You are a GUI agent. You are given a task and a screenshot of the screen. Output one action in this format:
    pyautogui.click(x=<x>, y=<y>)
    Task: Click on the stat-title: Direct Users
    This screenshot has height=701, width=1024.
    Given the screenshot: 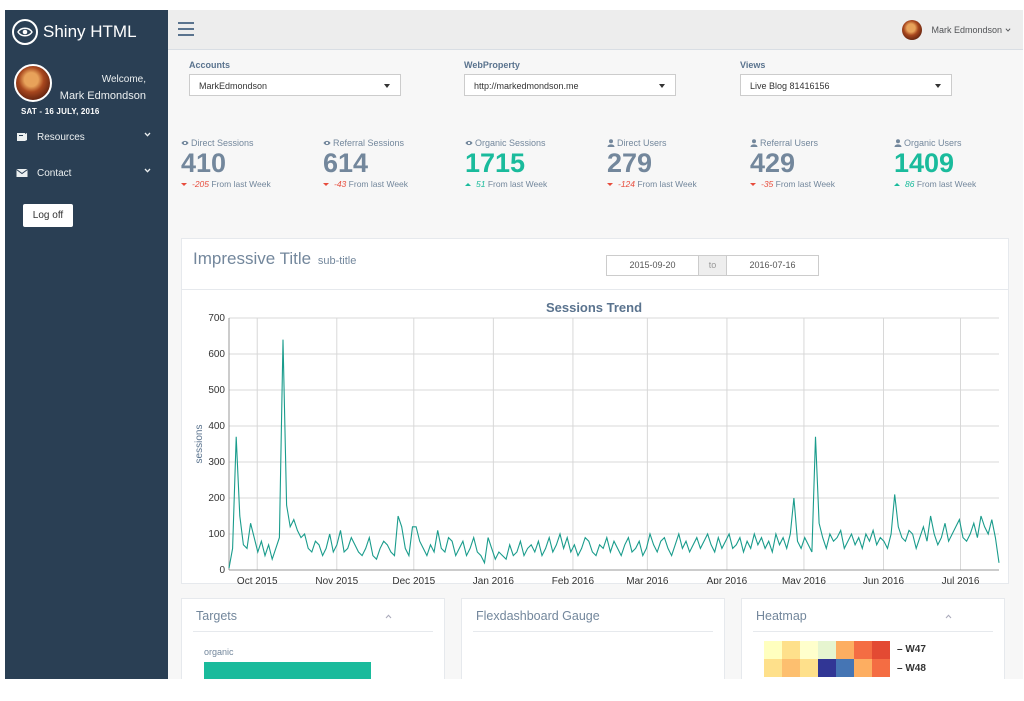 What is the action you would take?
    pyautogui.click(x=652, y=143)
    